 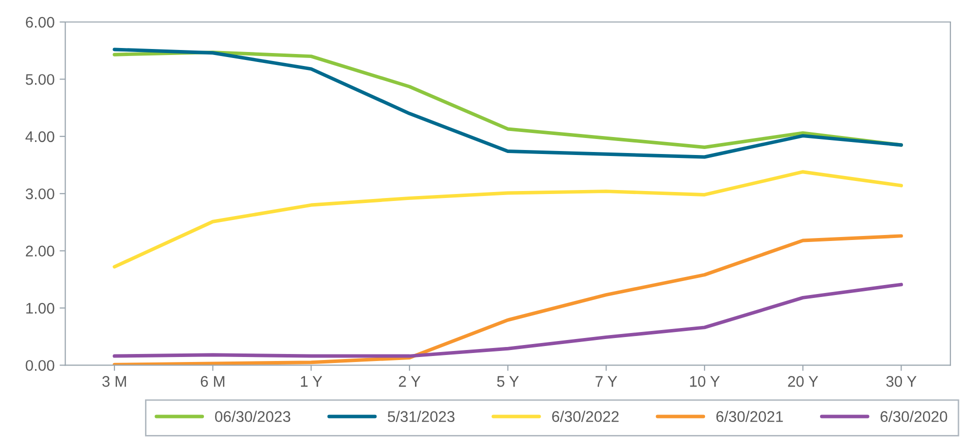 I want to click on legend-label: 6/30/2021, so click(x=749, y=416).